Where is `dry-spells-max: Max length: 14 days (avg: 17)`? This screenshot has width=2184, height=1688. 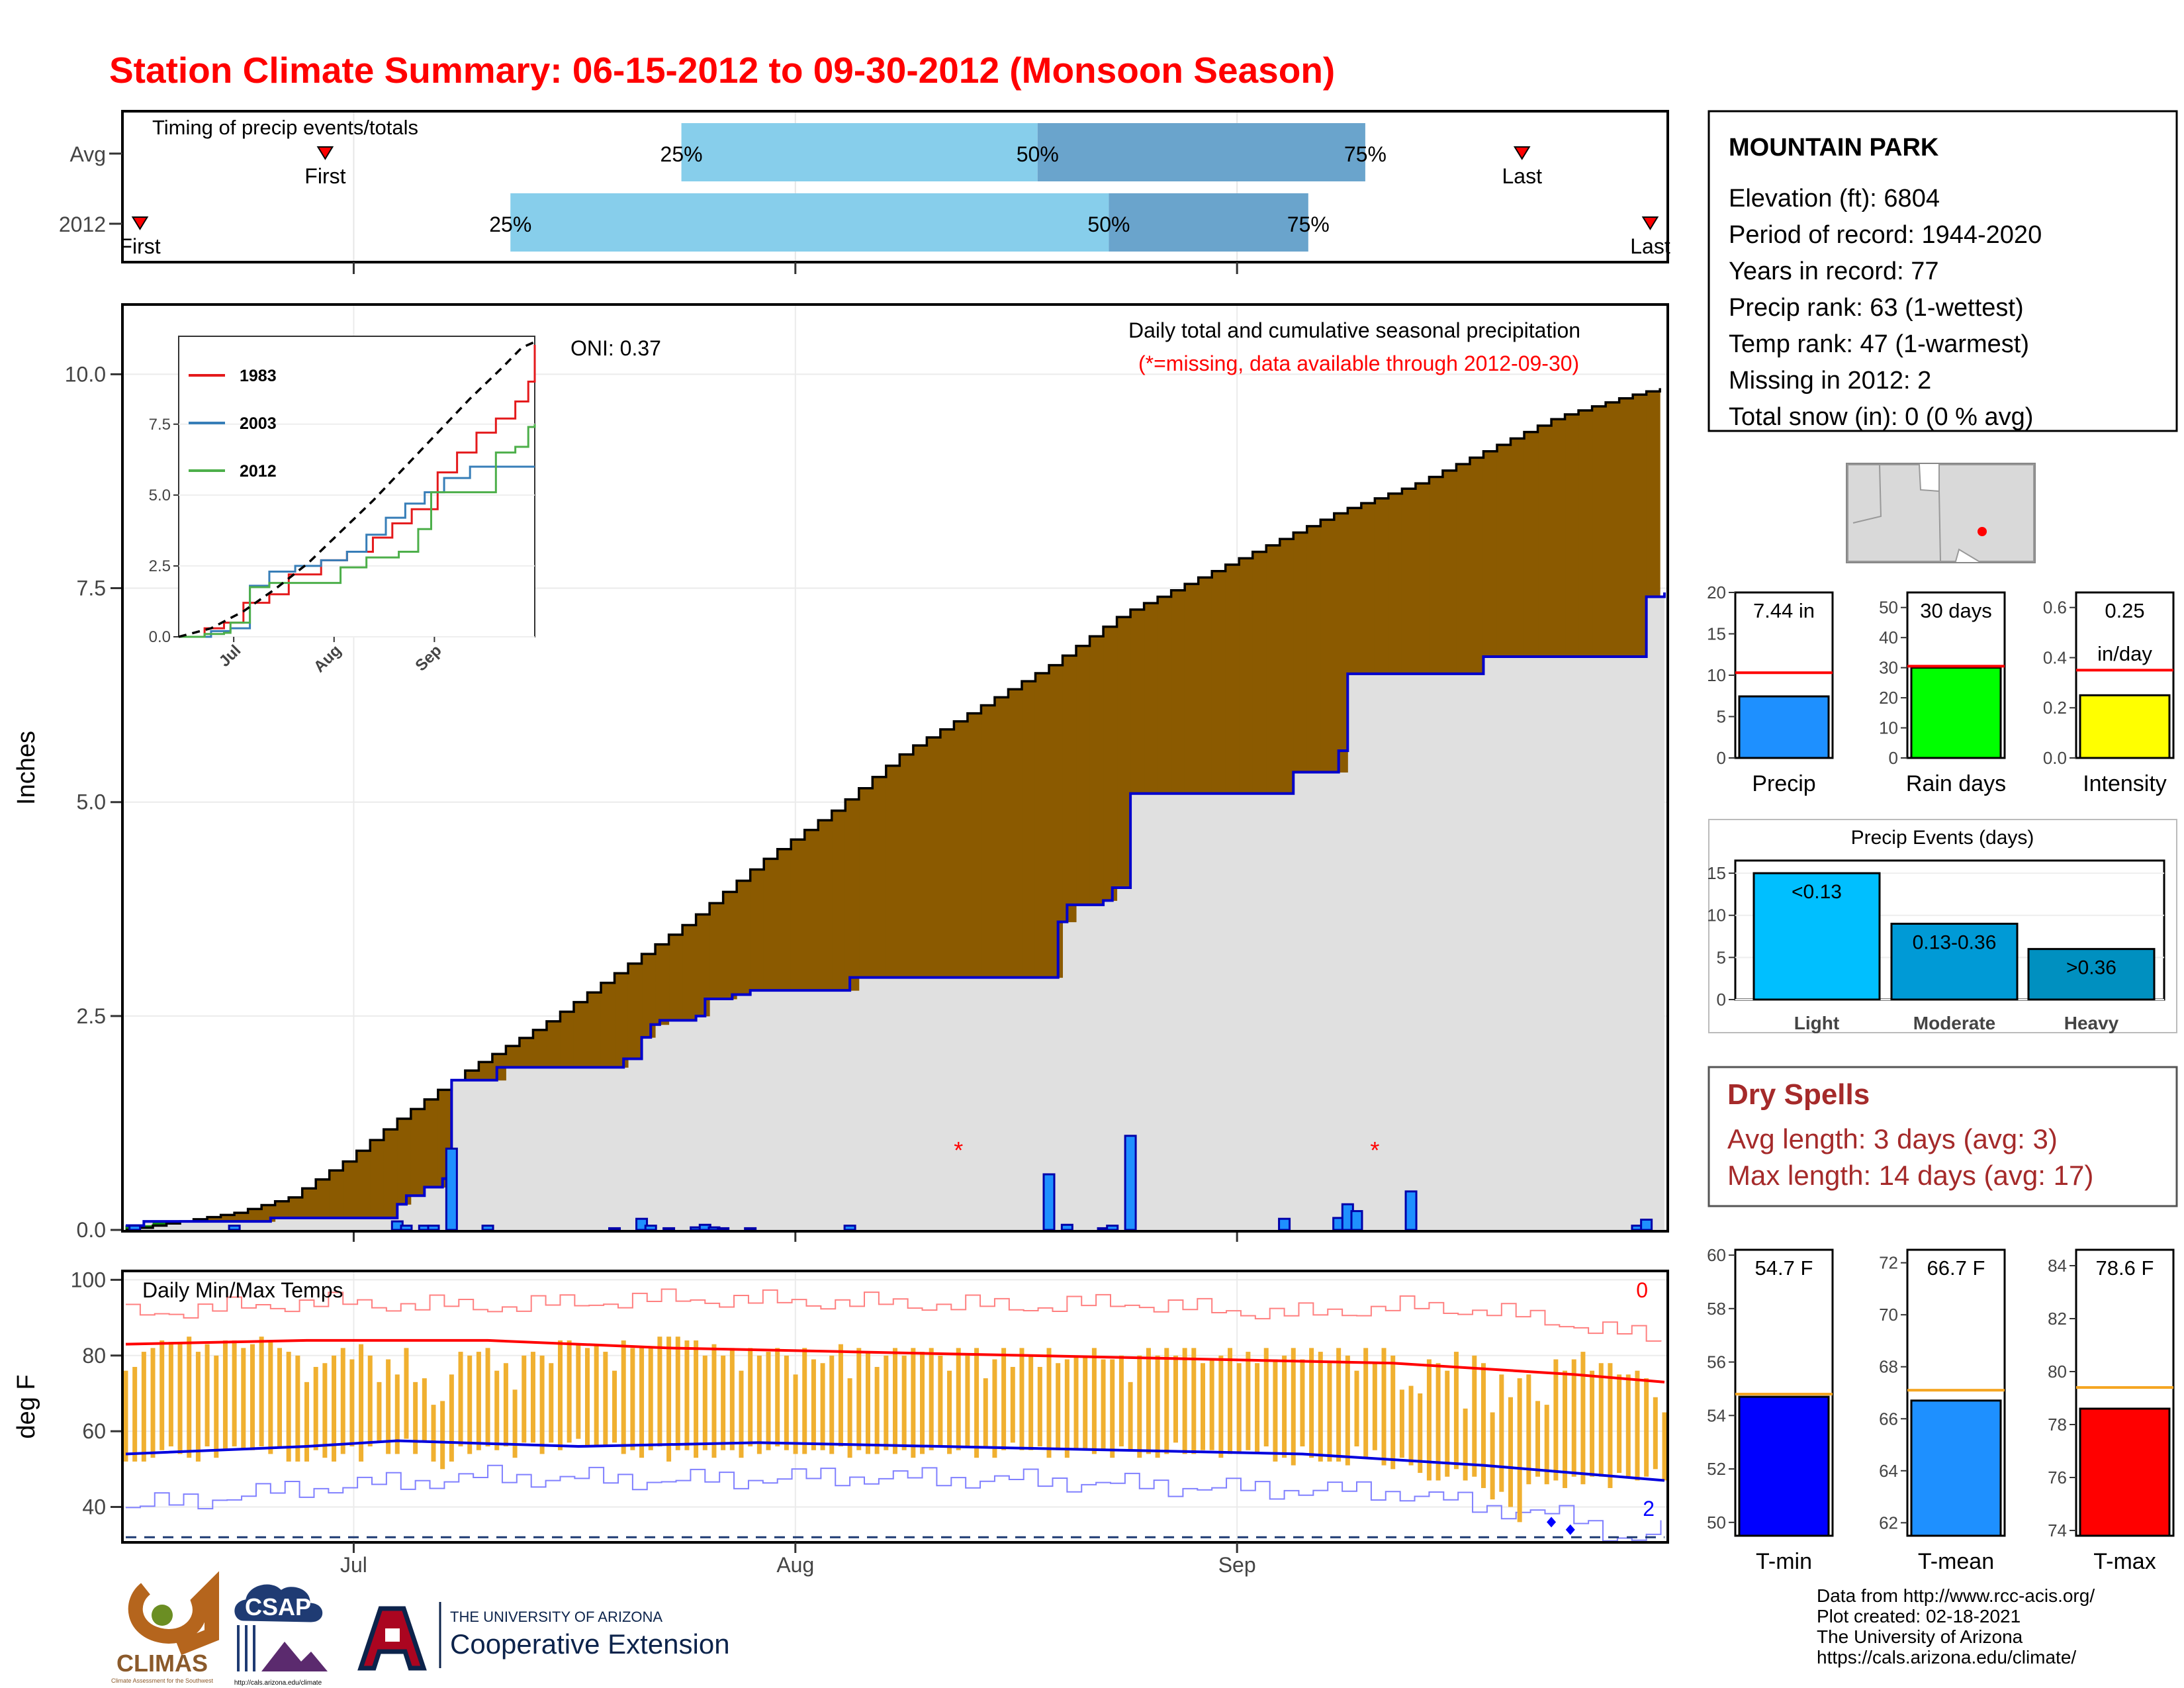
dry-spells-max: Max length: 14 days (avg: 17) is located at coordinates (1910, 1175).